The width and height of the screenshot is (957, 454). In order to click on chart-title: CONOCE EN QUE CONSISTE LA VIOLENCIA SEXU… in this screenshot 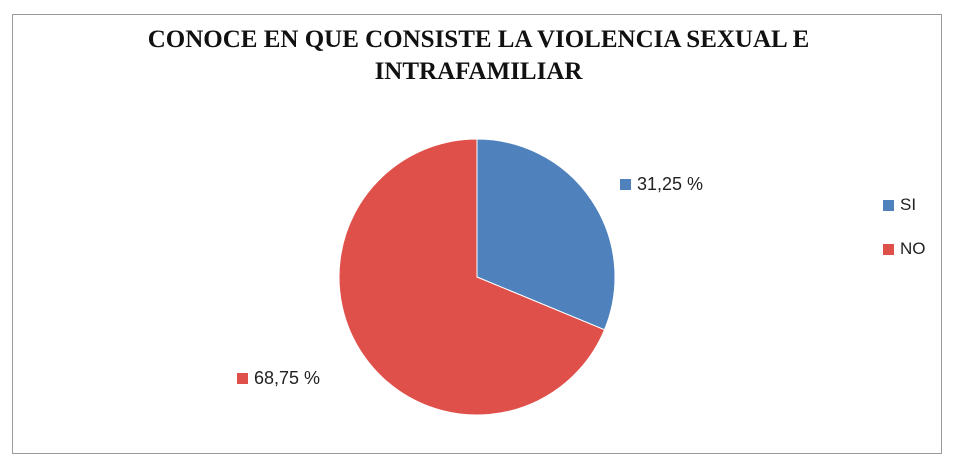, I will do `click(478, 56)`.